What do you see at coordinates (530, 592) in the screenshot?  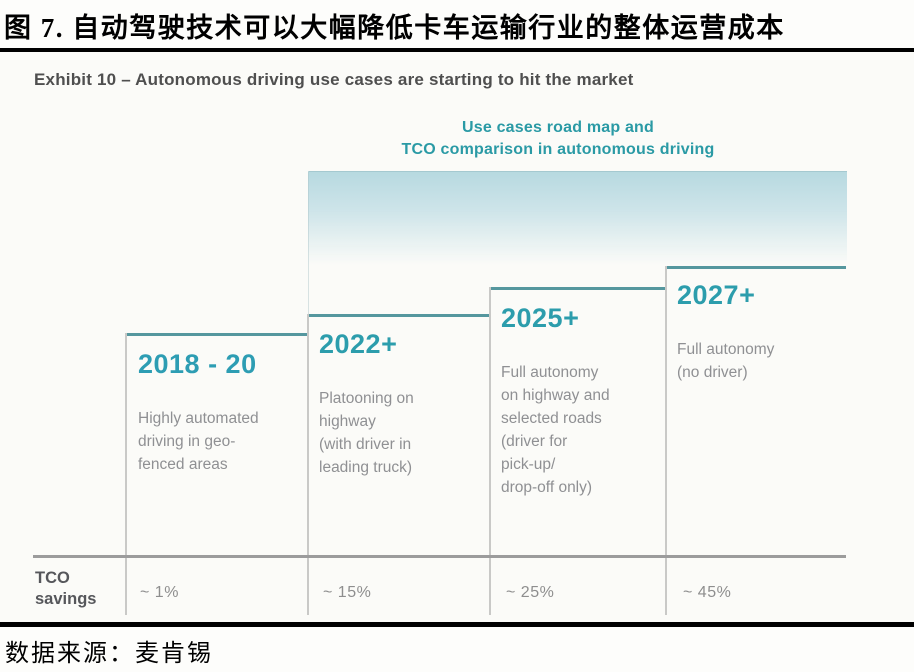 I see `tco-value-2025: ~ 25%` at bounding box center [530, 592].